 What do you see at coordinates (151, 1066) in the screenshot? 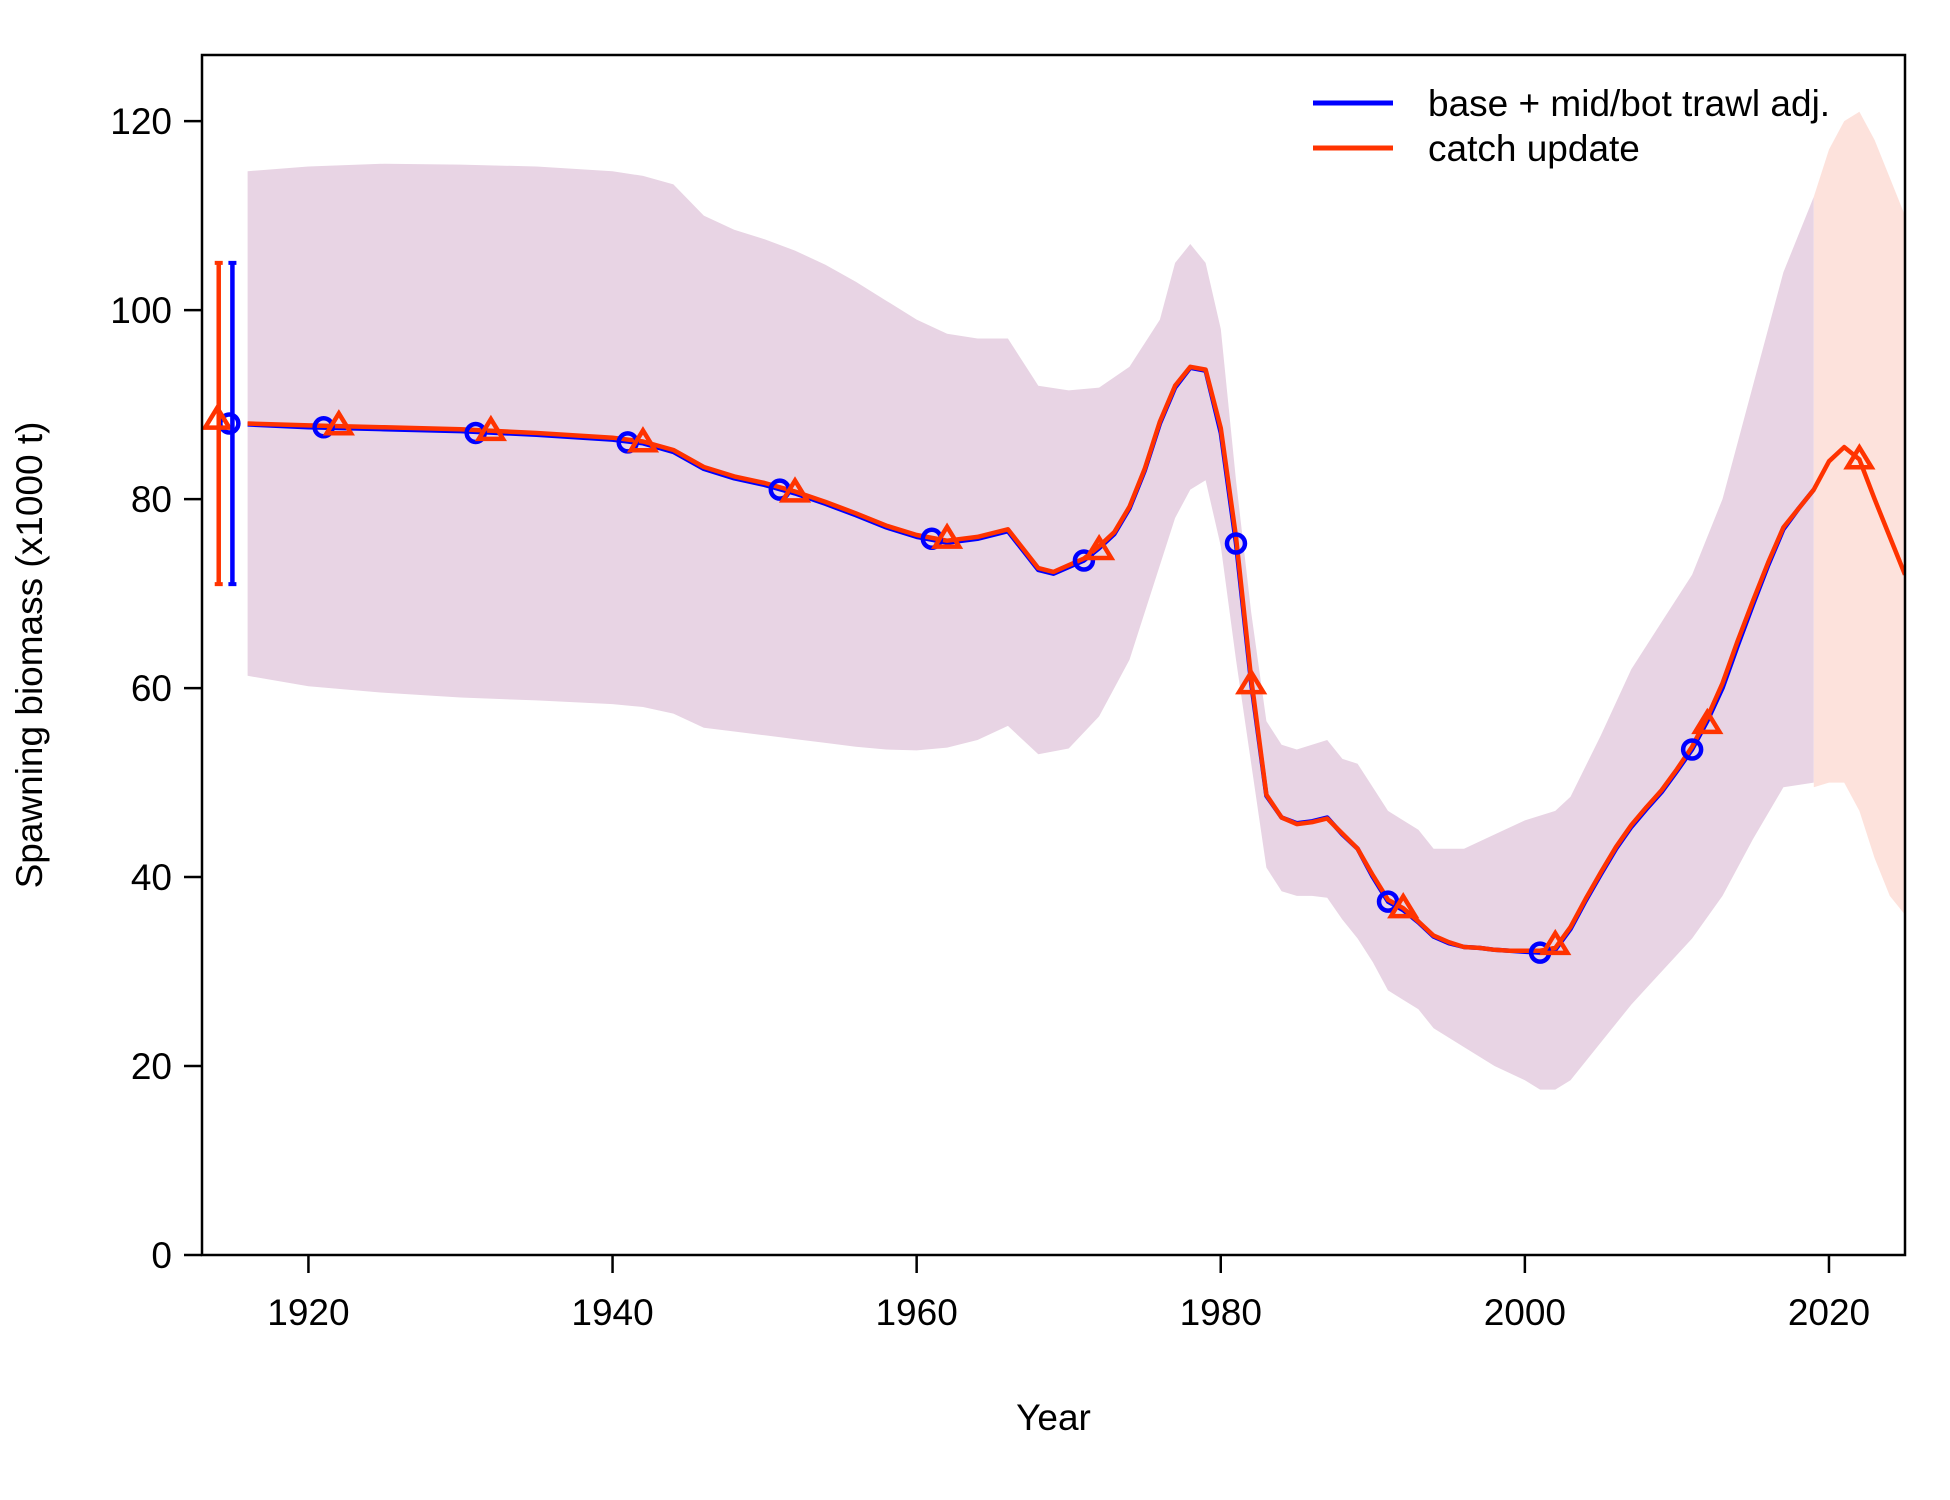
I see `y-tick-label: 20` at bounding box center [151, 1066].